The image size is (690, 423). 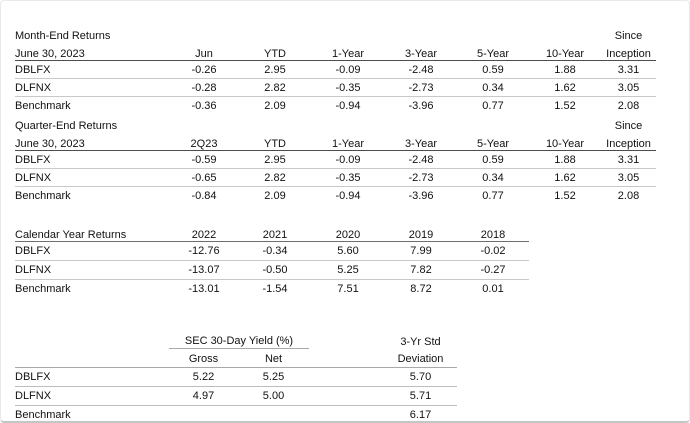 I want to click on return-value: -0.02, so click(x=493, y=251).